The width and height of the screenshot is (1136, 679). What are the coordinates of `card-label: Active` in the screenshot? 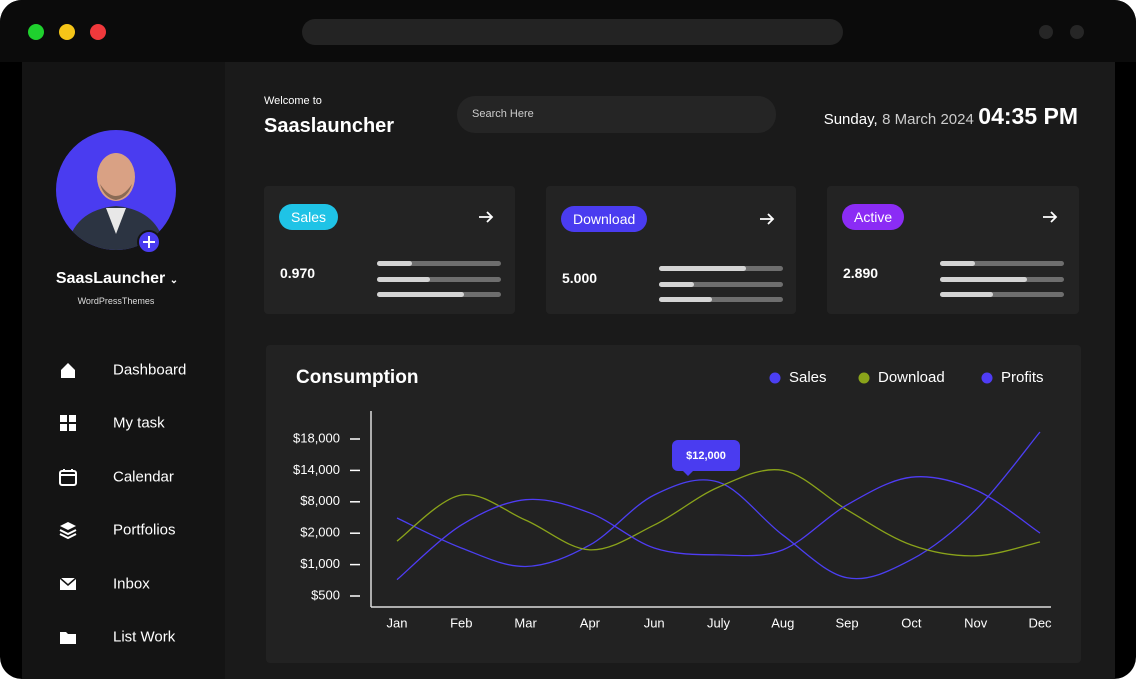 It's located at (873, 217).